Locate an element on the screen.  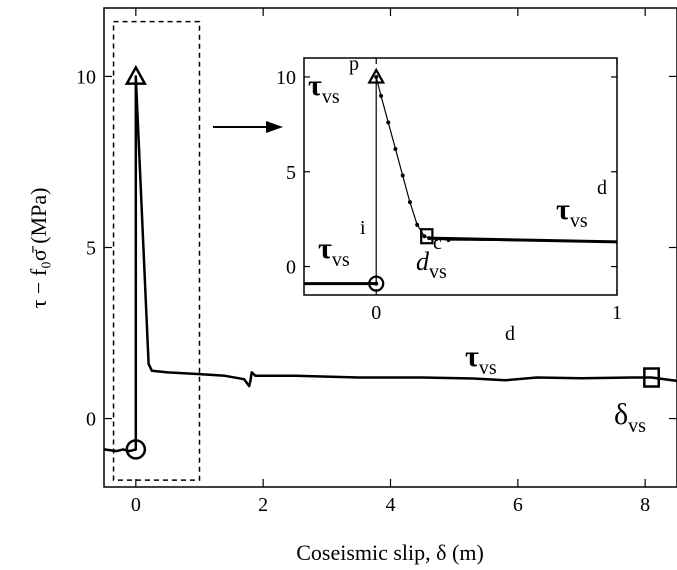
inset-tau-i-label: τvs is located at coordinates (334, 251).